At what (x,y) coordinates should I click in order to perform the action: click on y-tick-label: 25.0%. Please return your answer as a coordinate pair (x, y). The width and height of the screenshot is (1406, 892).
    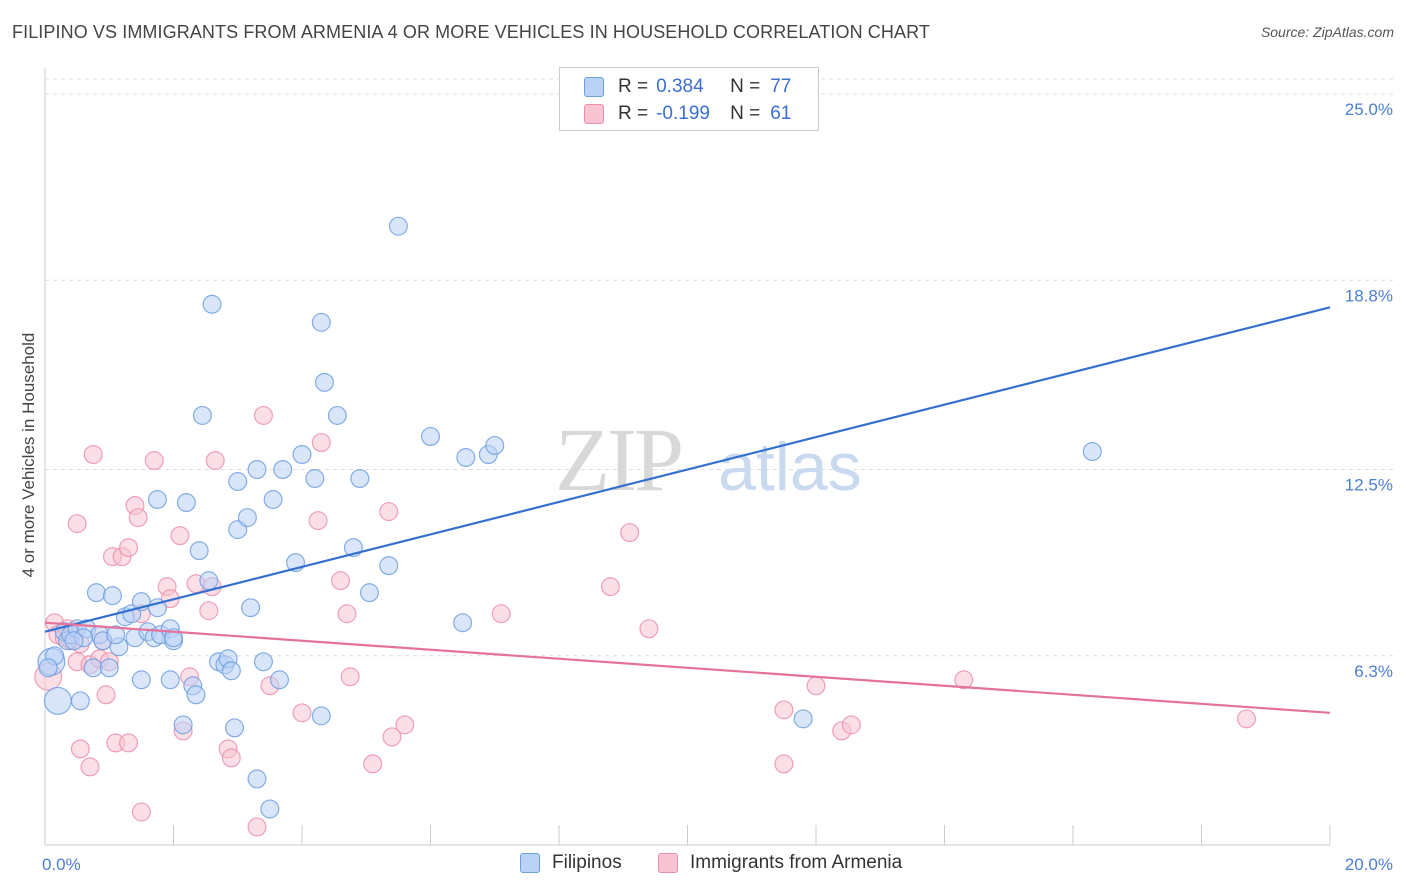
    Looking at the image, I should click on (1369, 109).